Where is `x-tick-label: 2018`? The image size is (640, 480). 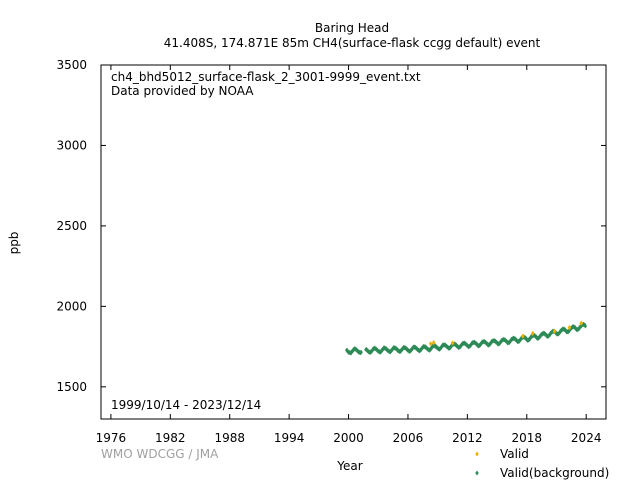 x-tick-label: 2018 is located at coordinates (527, 438).